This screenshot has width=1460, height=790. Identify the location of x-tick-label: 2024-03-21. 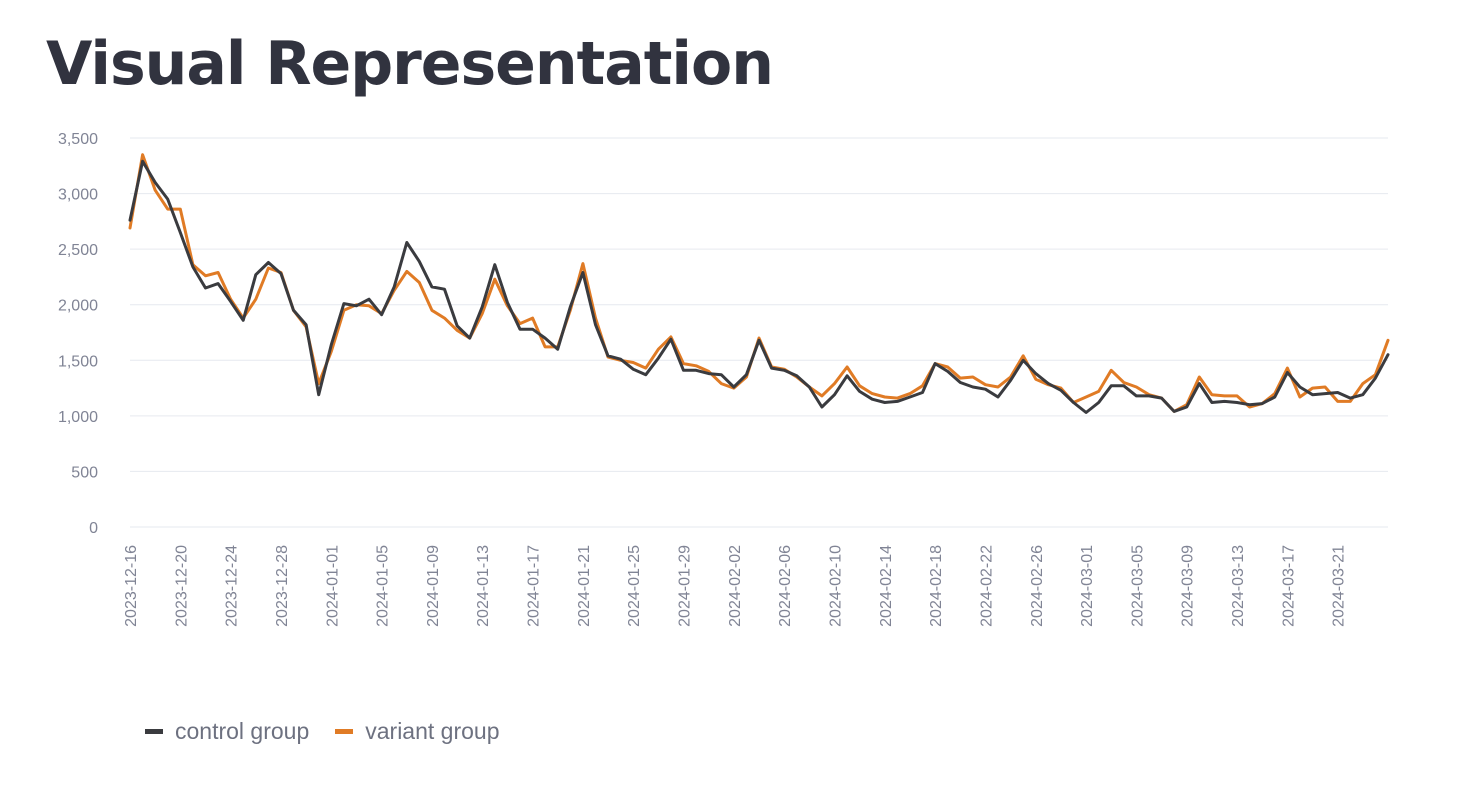
(1339, 586).